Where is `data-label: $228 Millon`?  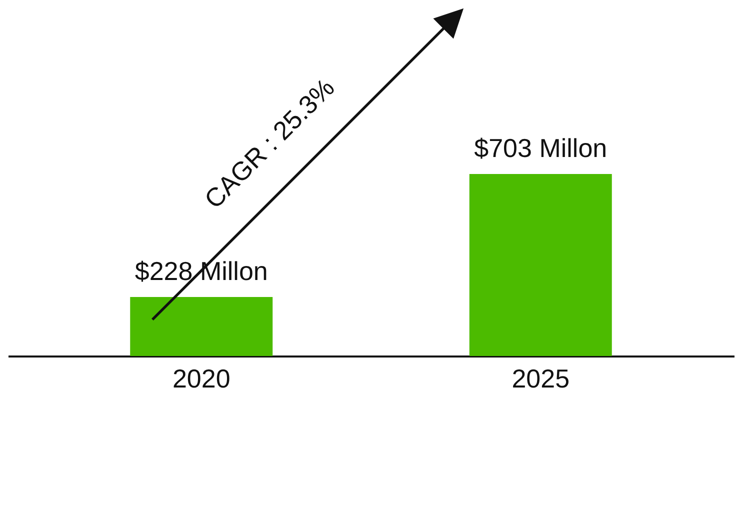 data-label: $228 Millon is located at coordinates (201, 271).